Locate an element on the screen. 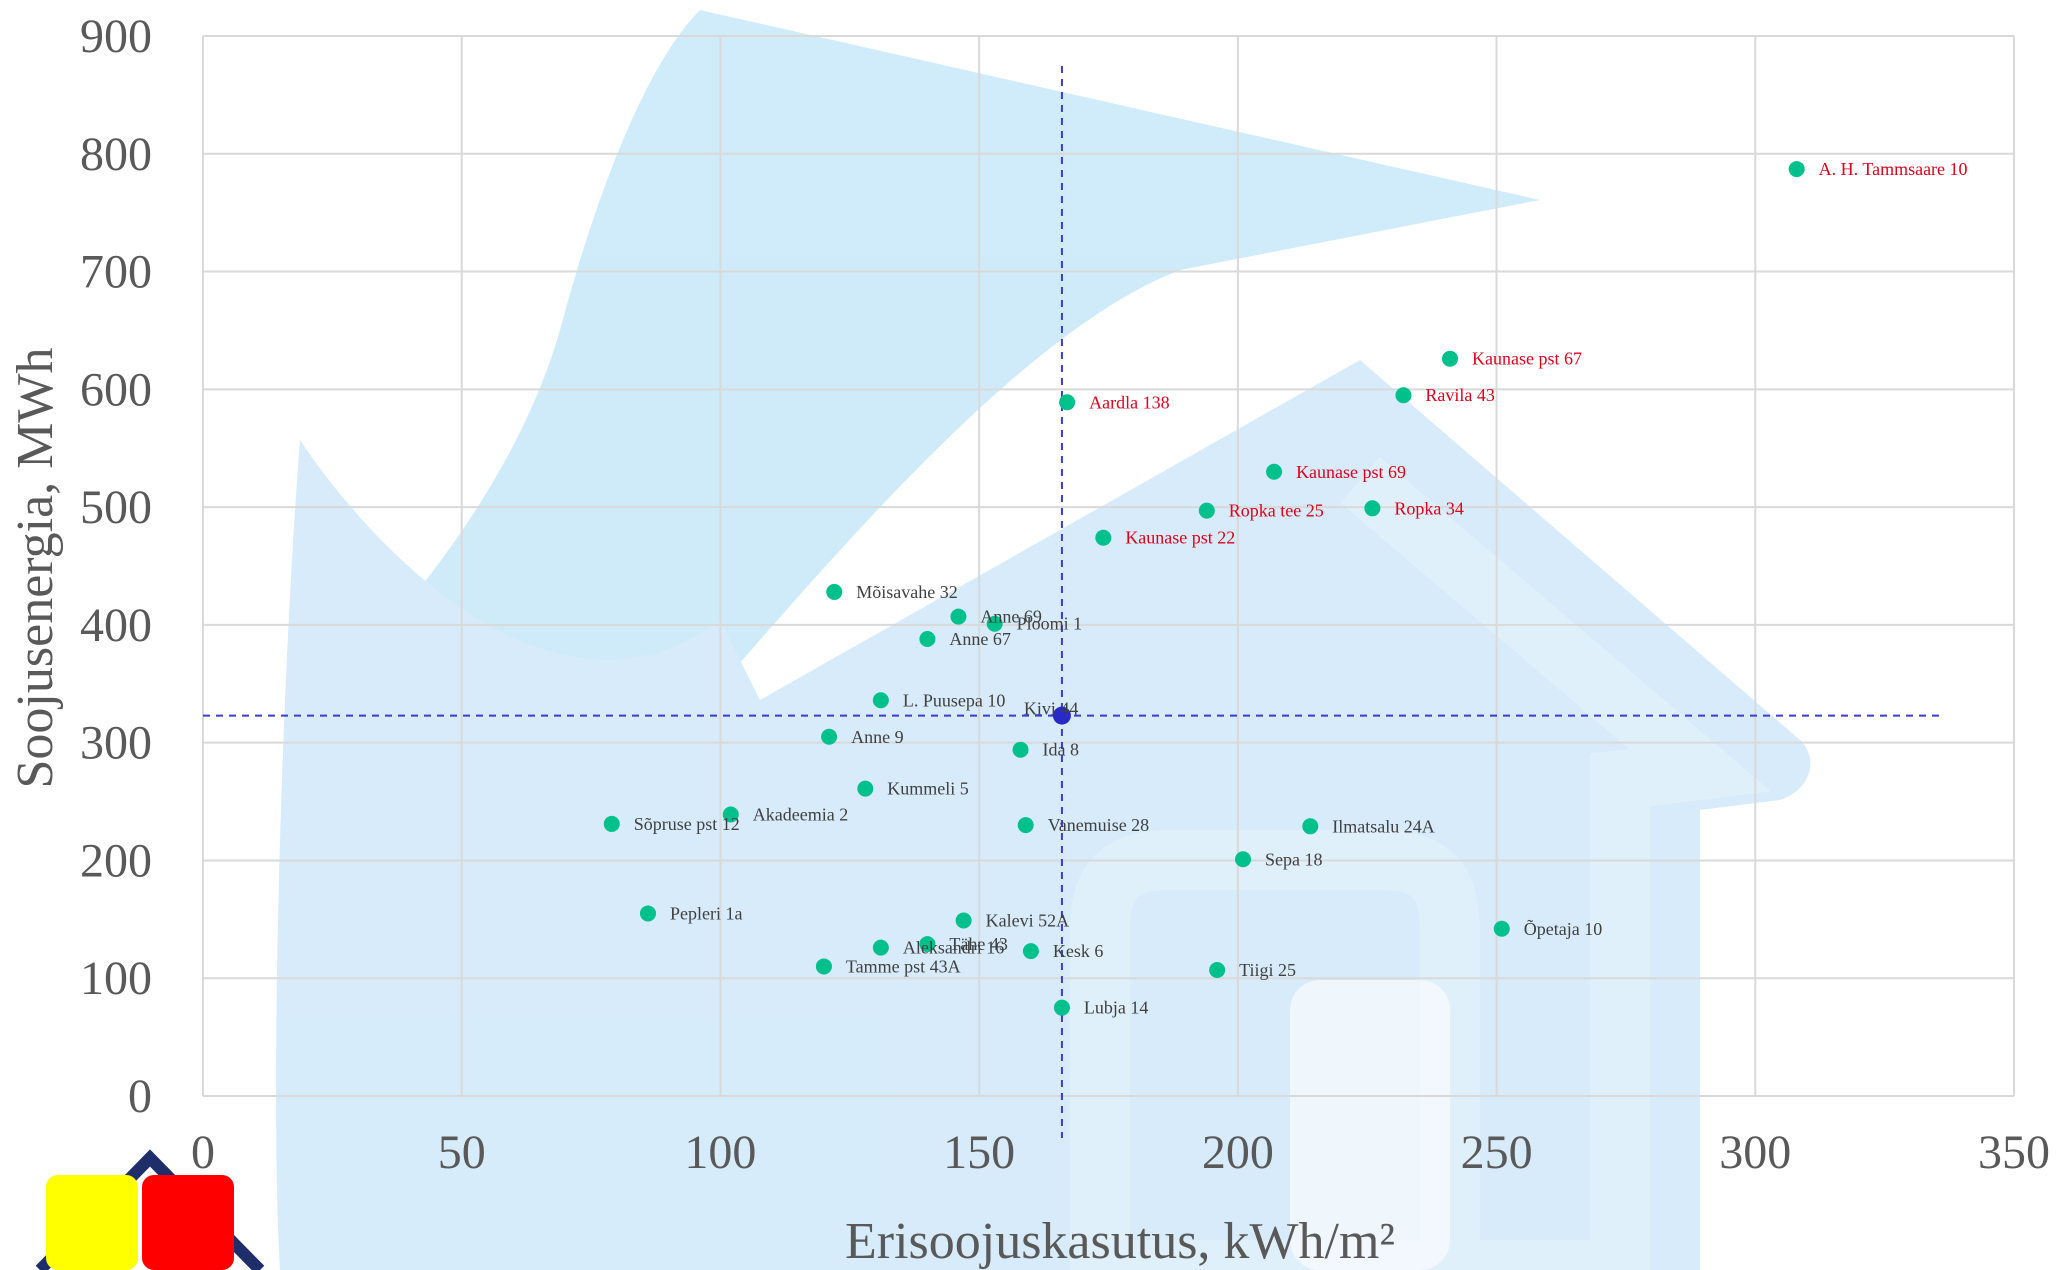  data-point-label: Sõpruse pst 12 is located at coordinates (687, 824).